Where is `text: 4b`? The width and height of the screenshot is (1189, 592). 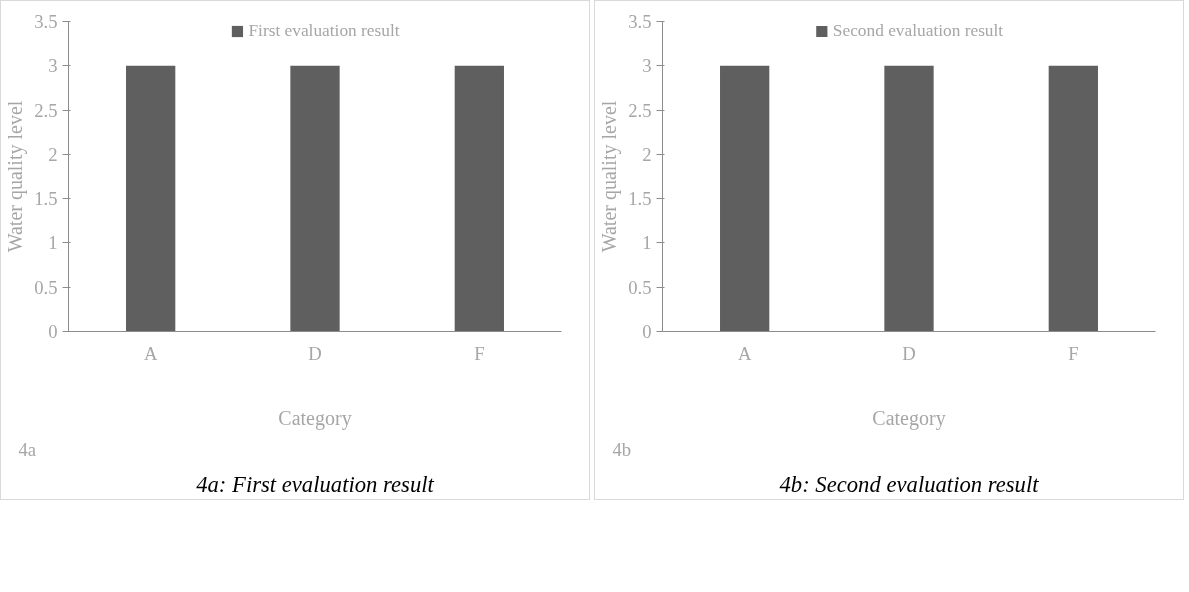 text: 4b is located at coordinates (622, 449).